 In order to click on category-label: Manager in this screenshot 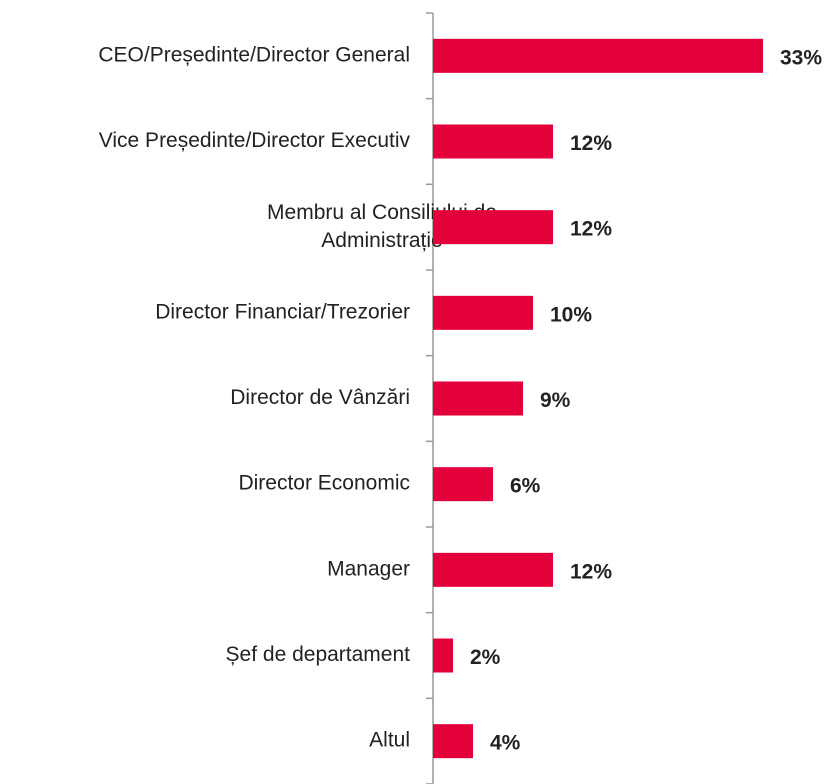, I will do `click(368, 568)`.